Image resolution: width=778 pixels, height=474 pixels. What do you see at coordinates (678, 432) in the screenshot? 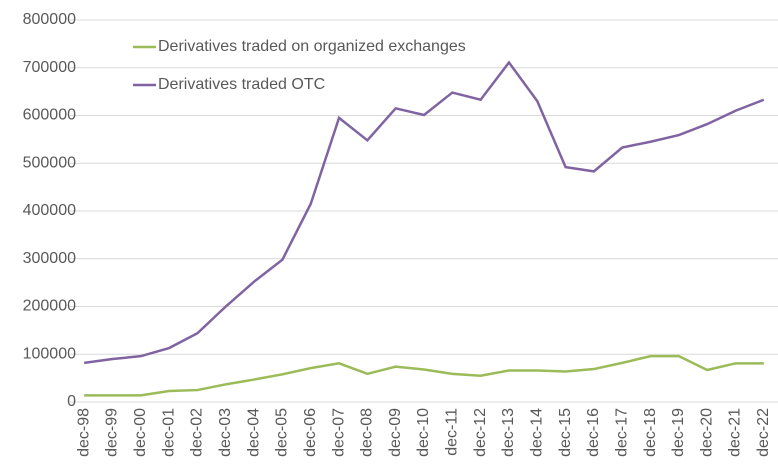
I see `x-tick-label: dec-19` at bounding box center [678, 432].